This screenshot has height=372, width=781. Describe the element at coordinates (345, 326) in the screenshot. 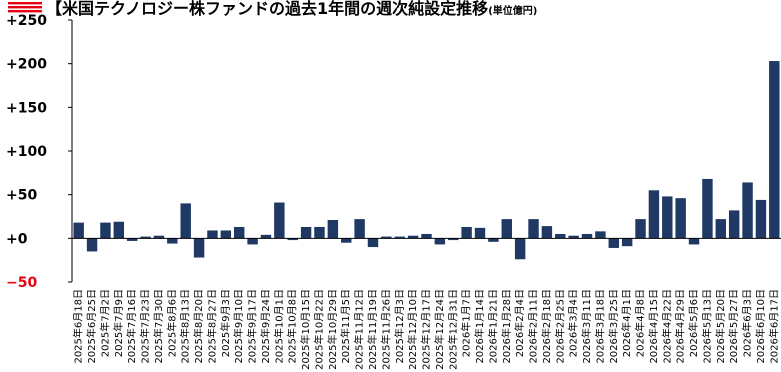

I see `x-tick-label: 2025年11月5日` at that location.